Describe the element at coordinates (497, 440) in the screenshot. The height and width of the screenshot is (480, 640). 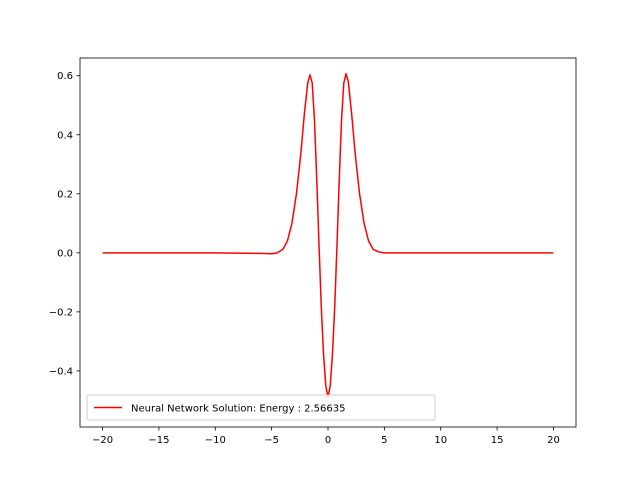
I see `x-tick-label: 15` at that location.